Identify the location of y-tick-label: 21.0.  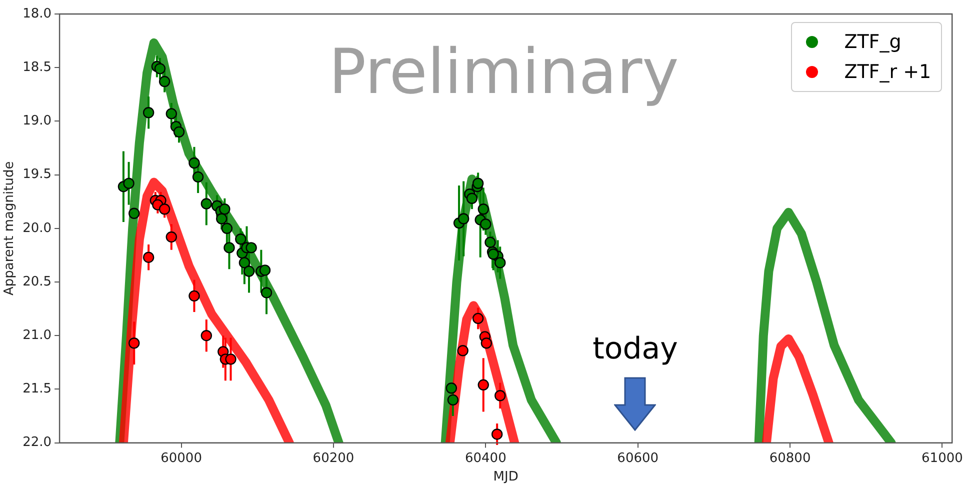
(37, 335).